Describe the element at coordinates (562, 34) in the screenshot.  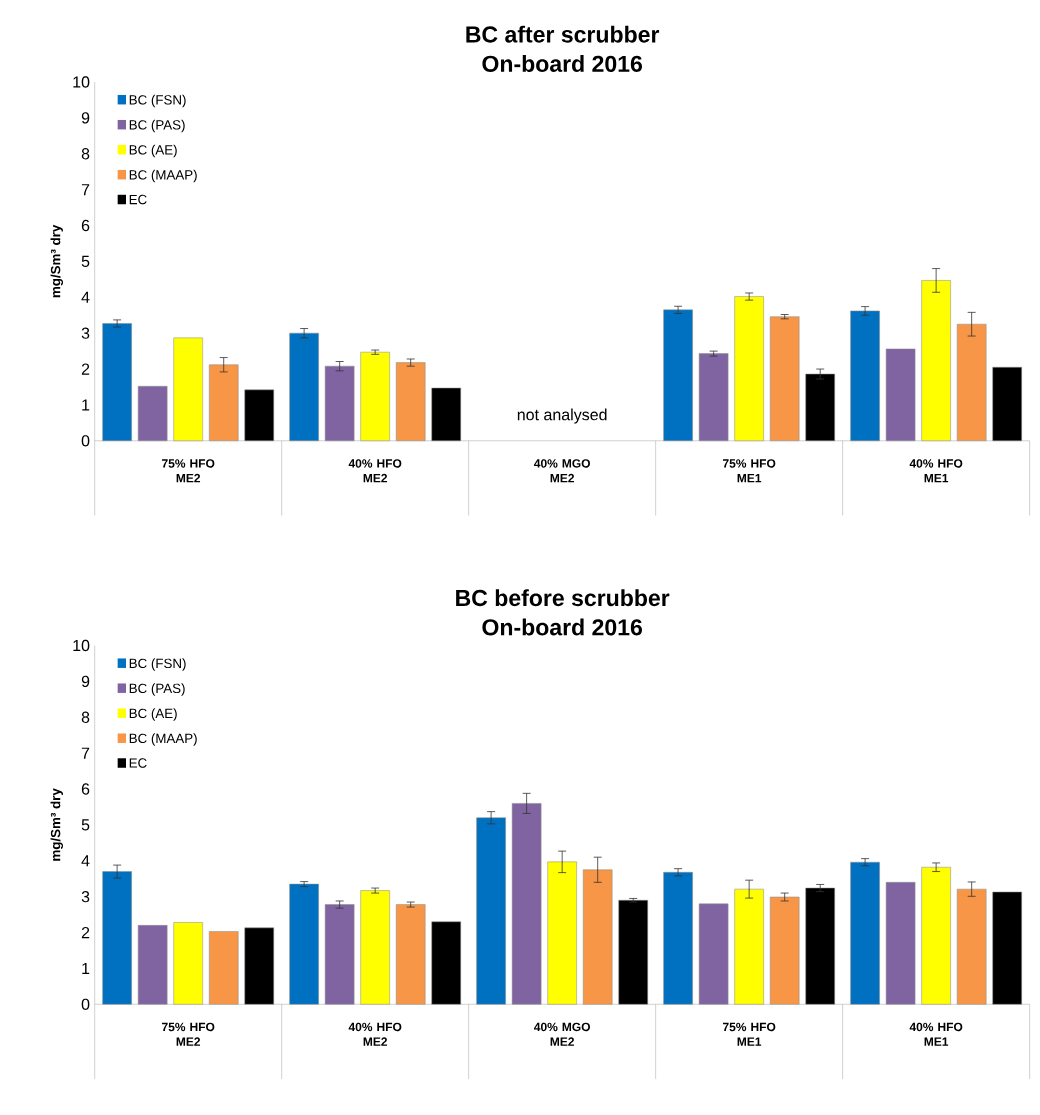
I see `chart-title: BC after scrubber` at that location.